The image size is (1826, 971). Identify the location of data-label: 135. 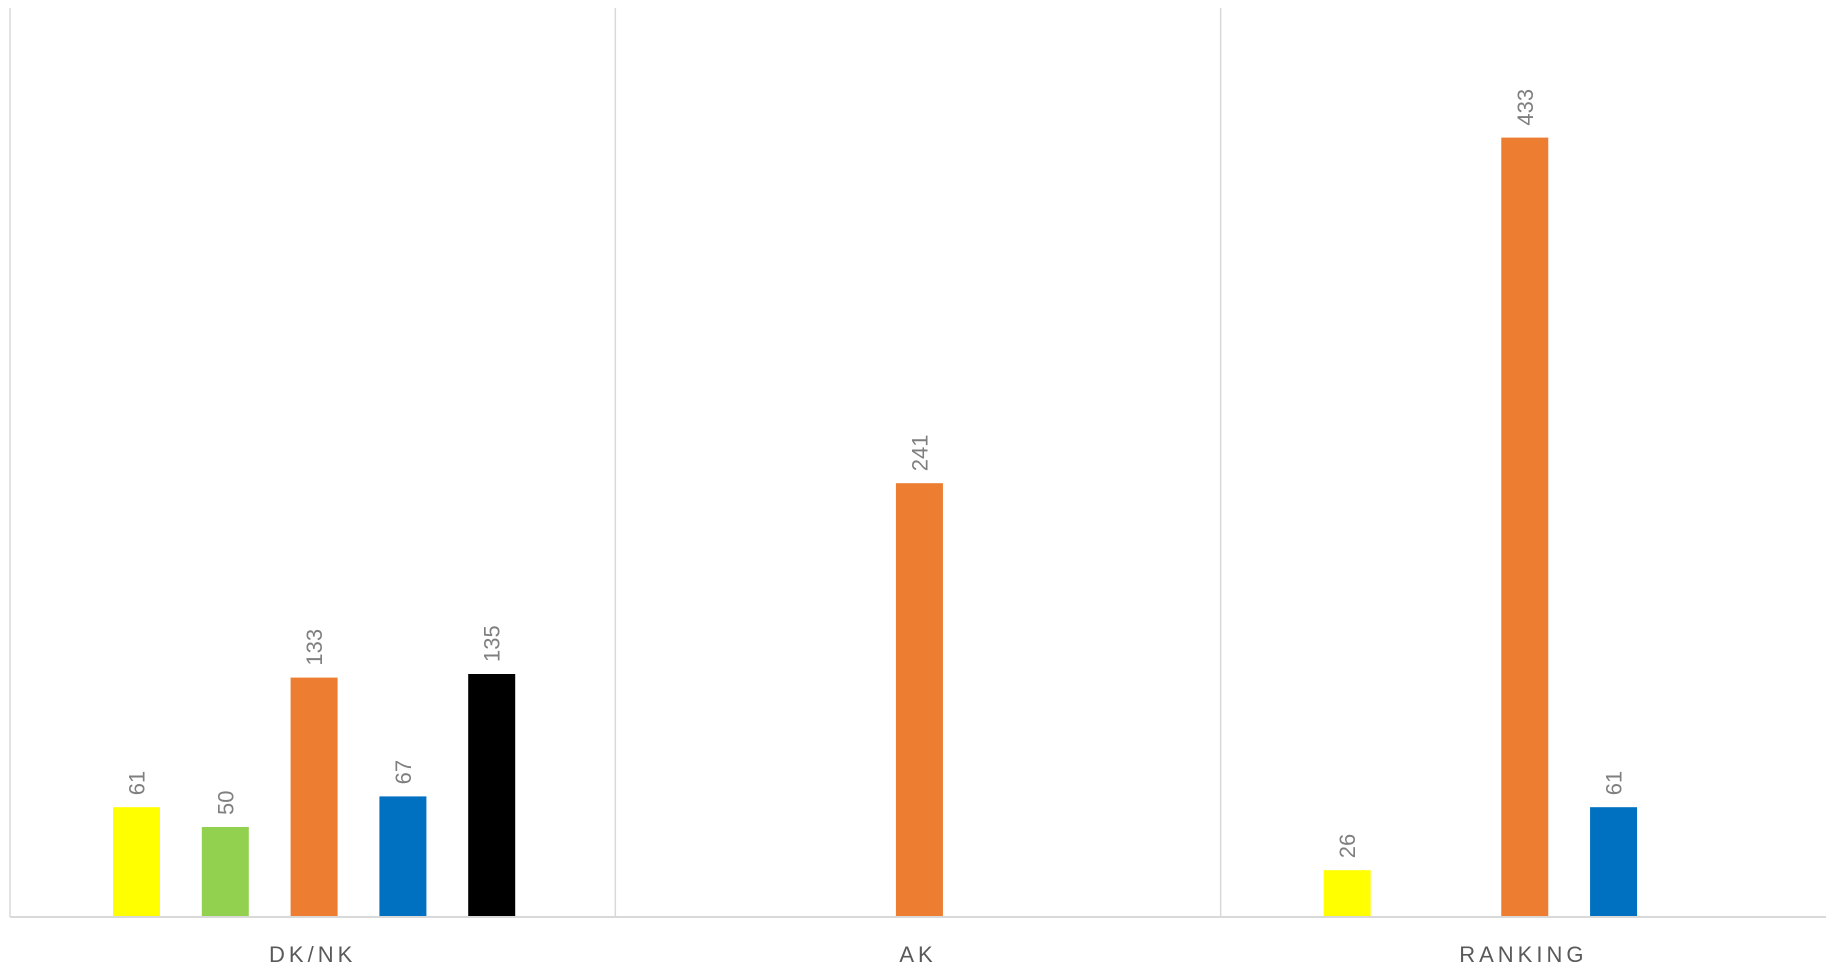
(492, 643).